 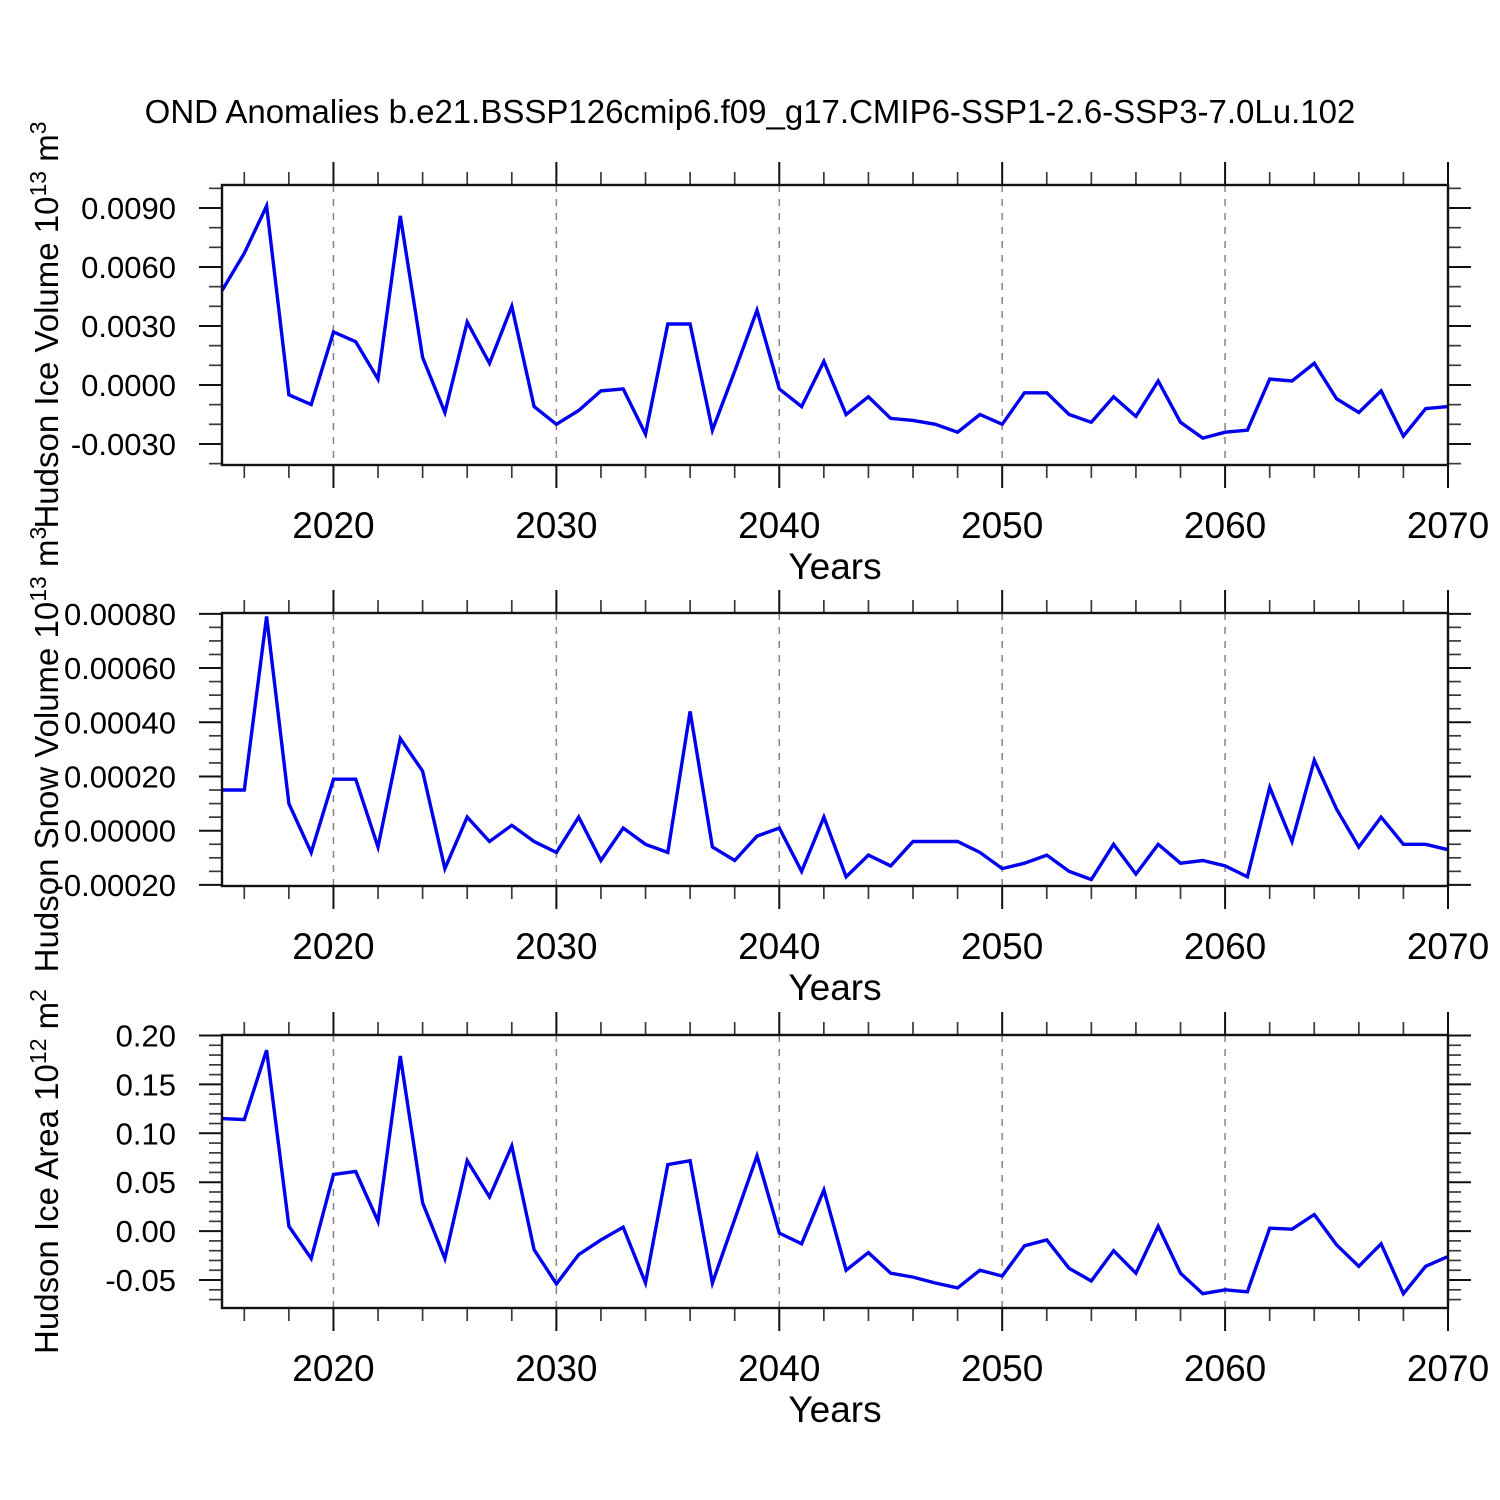 What do you see at coordinates (146, 1084) in the screenshot?
I see `y-tick-label: 0.15` at bounding box center [146, 1084].